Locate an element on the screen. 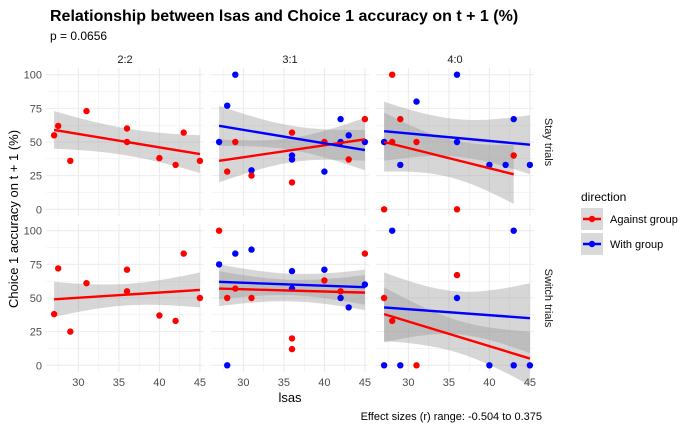 This screenshot has height=432, width=700. facet-panel: 3:1 is located at coordinates (290, 135).